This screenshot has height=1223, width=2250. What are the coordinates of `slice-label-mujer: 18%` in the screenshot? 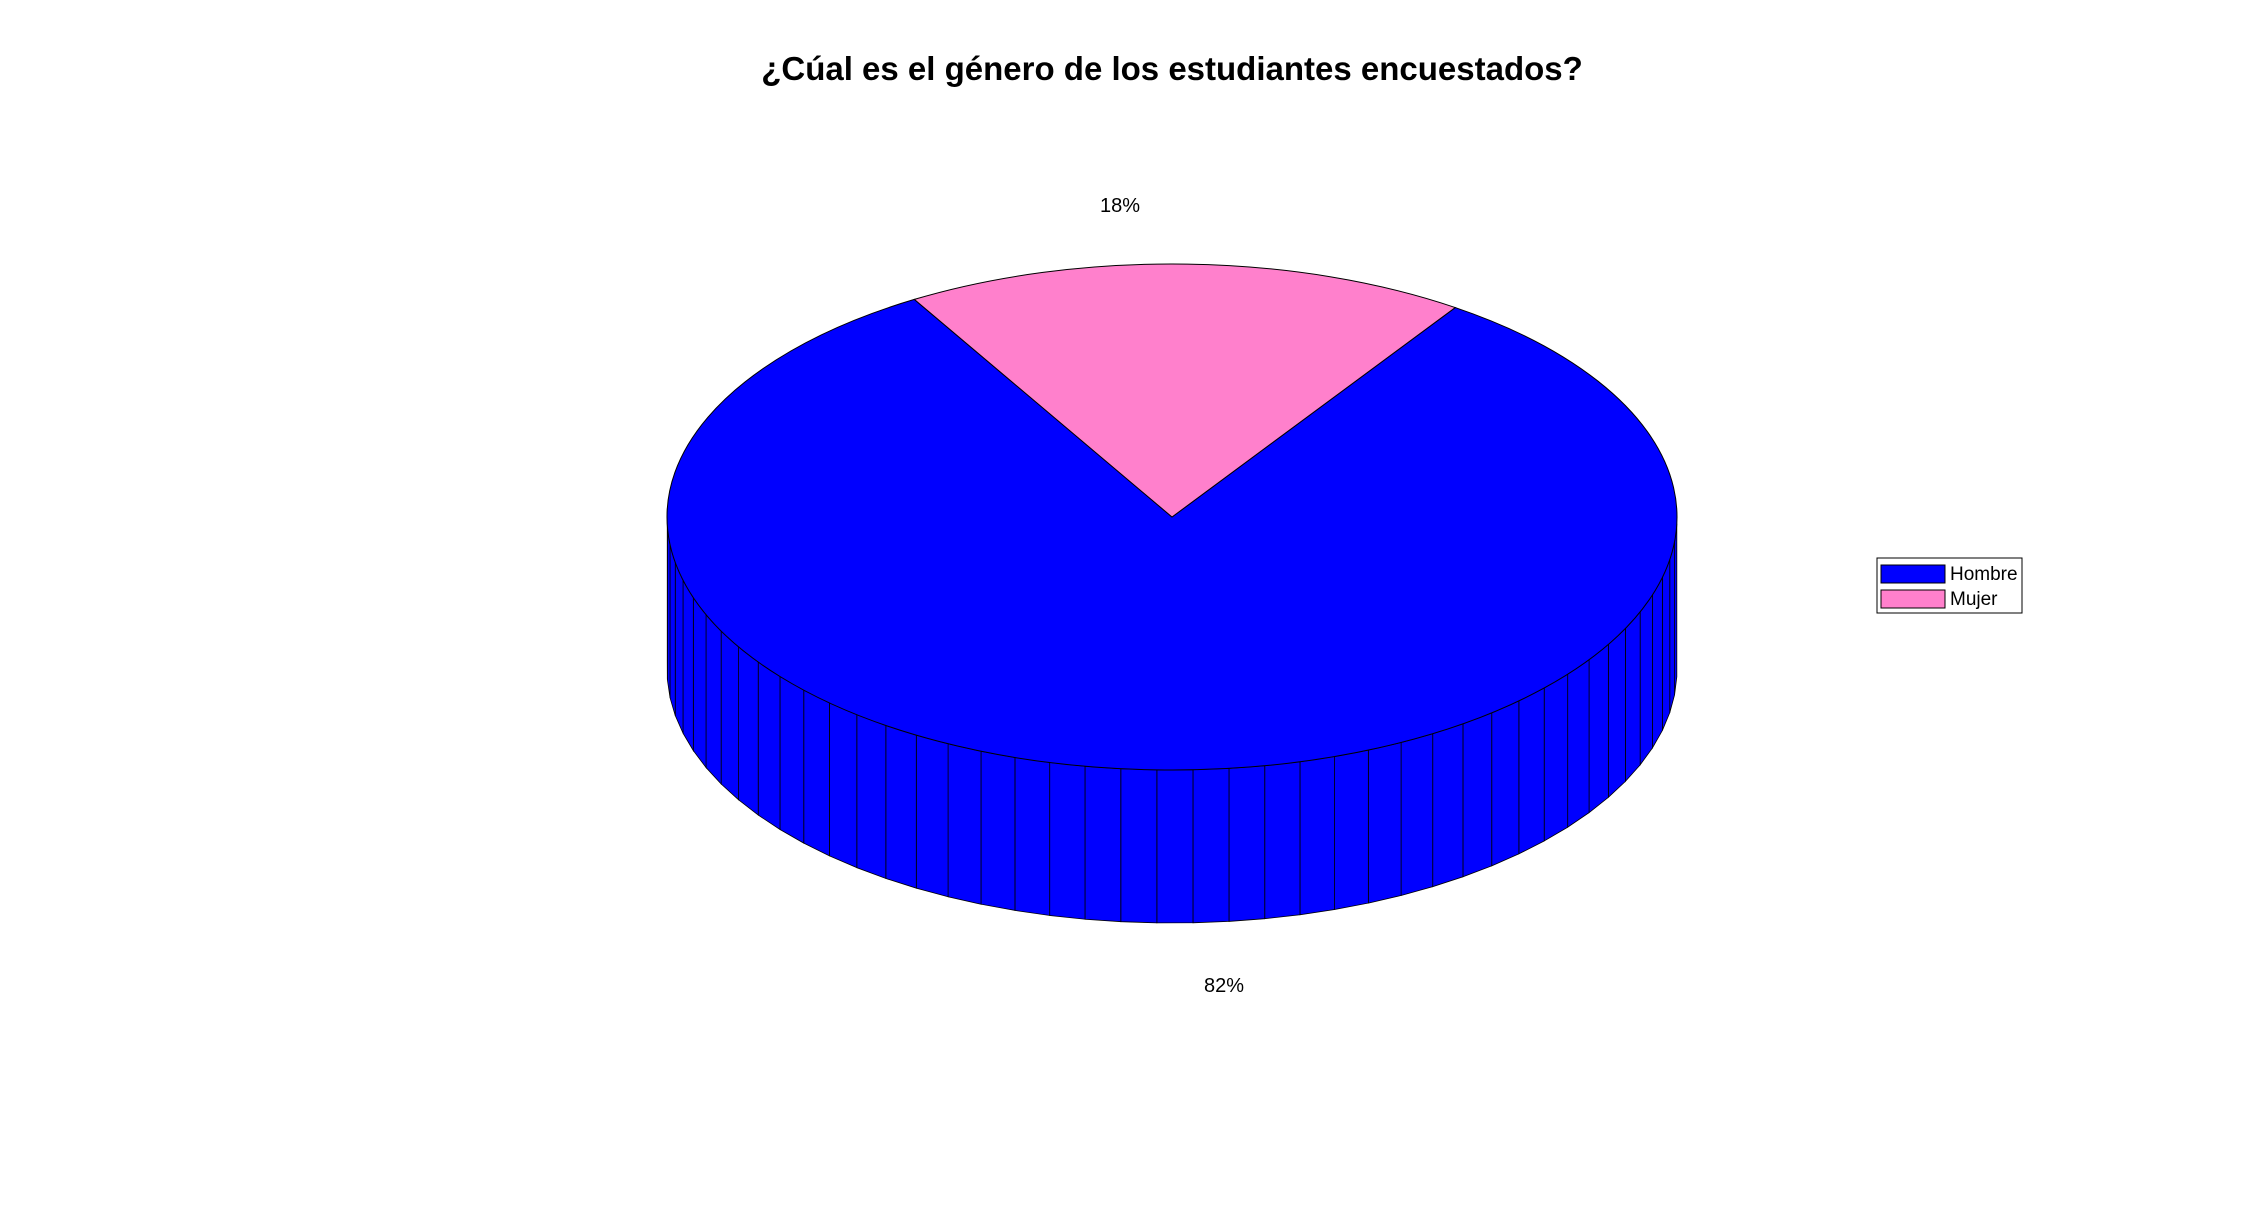 It's located at (1120, 206).